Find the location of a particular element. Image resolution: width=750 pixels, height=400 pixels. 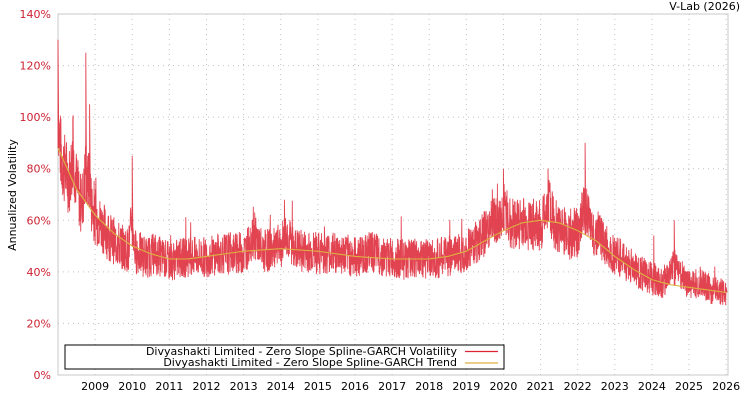

y-tick-label: 100% is located at coordinates (35, 117).